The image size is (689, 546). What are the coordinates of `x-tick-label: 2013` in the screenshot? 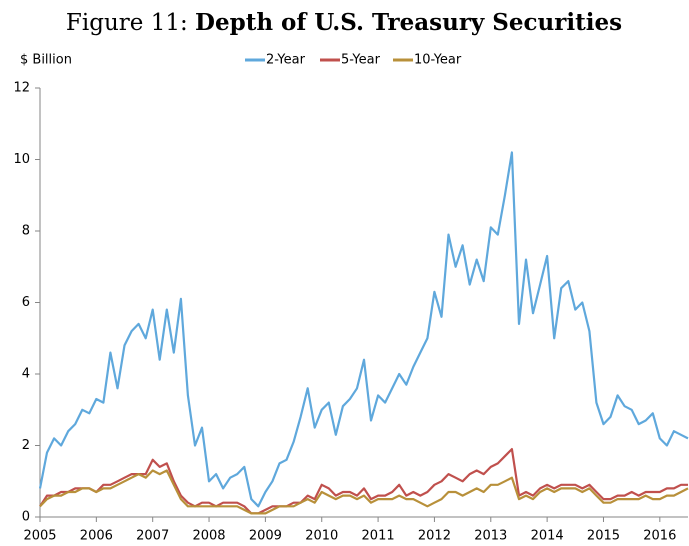 It's located at (490, 536).